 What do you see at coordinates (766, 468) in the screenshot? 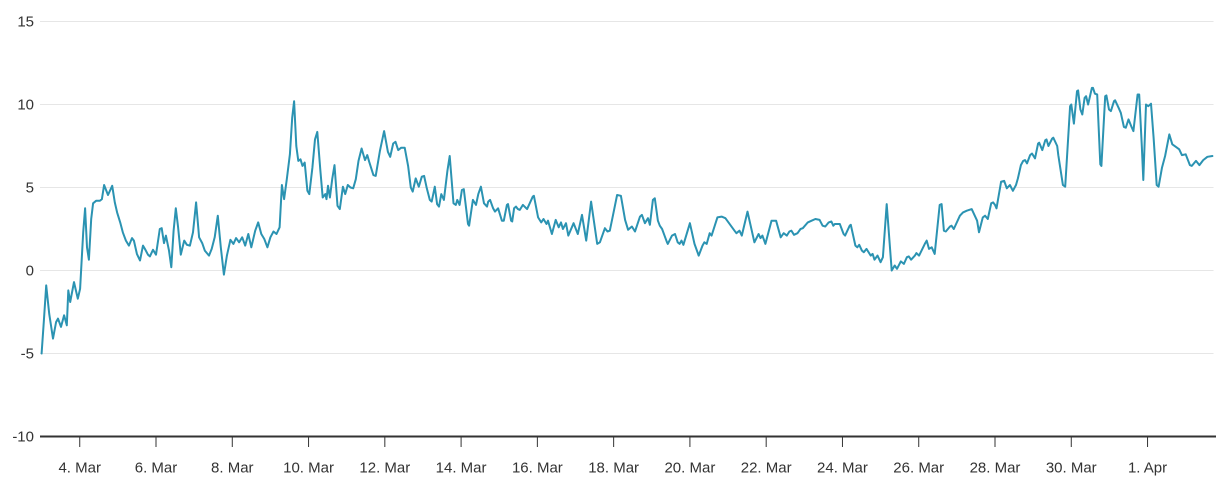
I see `x-axis-label: 22. Mar` at bounding box center [766, 468].